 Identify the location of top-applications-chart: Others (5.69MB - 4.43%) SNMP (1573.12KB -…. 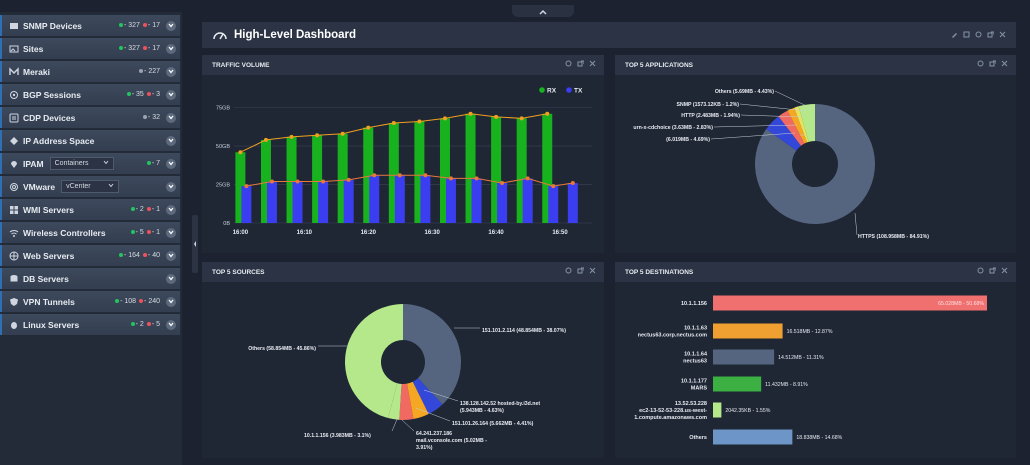
(781, 164).